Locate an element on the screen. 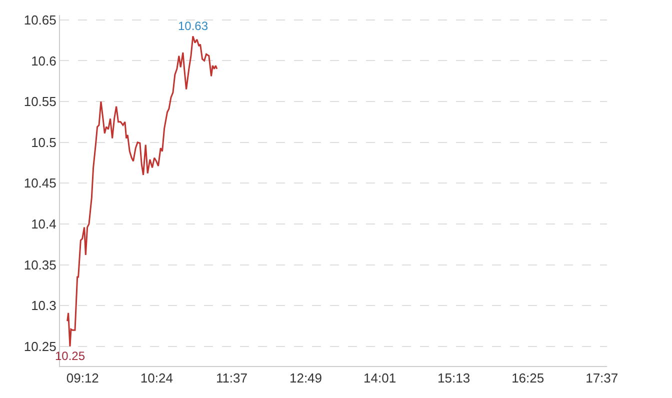 The width and height of the screenshot is (672, 398). x-tick-label: 15:13 is located at coordinates (454, 378).